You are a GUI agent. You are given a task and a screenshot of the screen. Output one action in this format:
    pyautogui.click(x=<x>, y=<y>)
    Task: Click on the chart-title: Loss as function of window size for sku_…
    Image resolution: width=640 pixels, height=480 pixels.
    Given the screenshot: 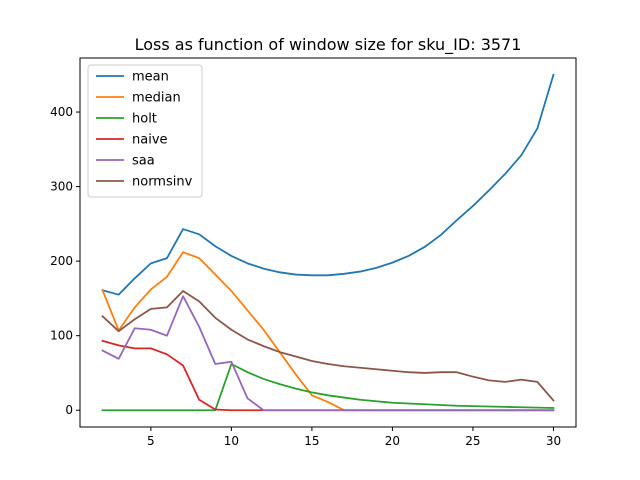 What is the action you would take?
    pyautogui.click(x=328, y=45)
    